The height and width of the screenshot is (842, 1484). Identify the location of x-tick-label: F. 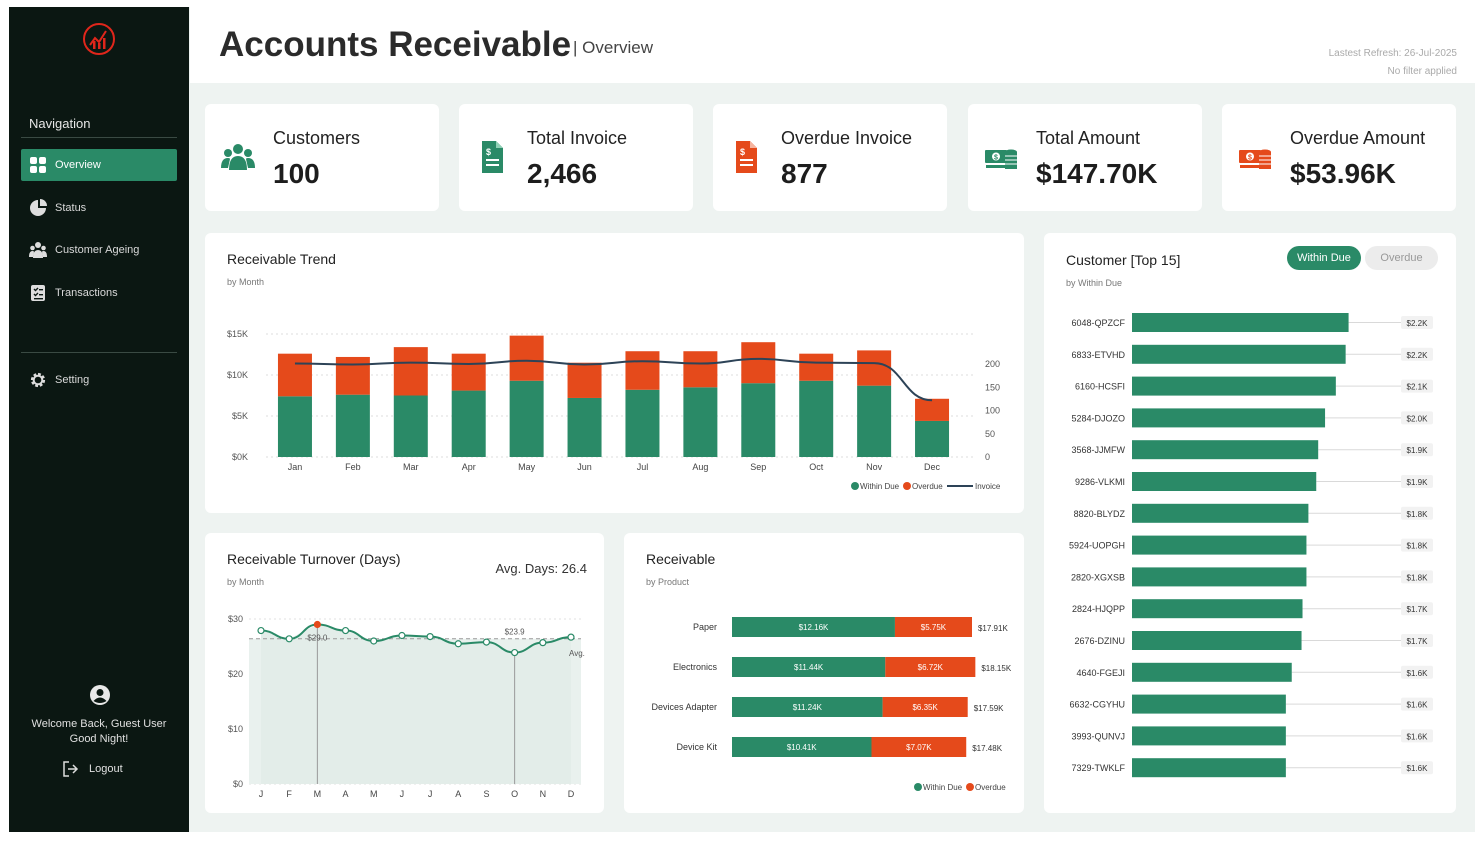
(289, 794).